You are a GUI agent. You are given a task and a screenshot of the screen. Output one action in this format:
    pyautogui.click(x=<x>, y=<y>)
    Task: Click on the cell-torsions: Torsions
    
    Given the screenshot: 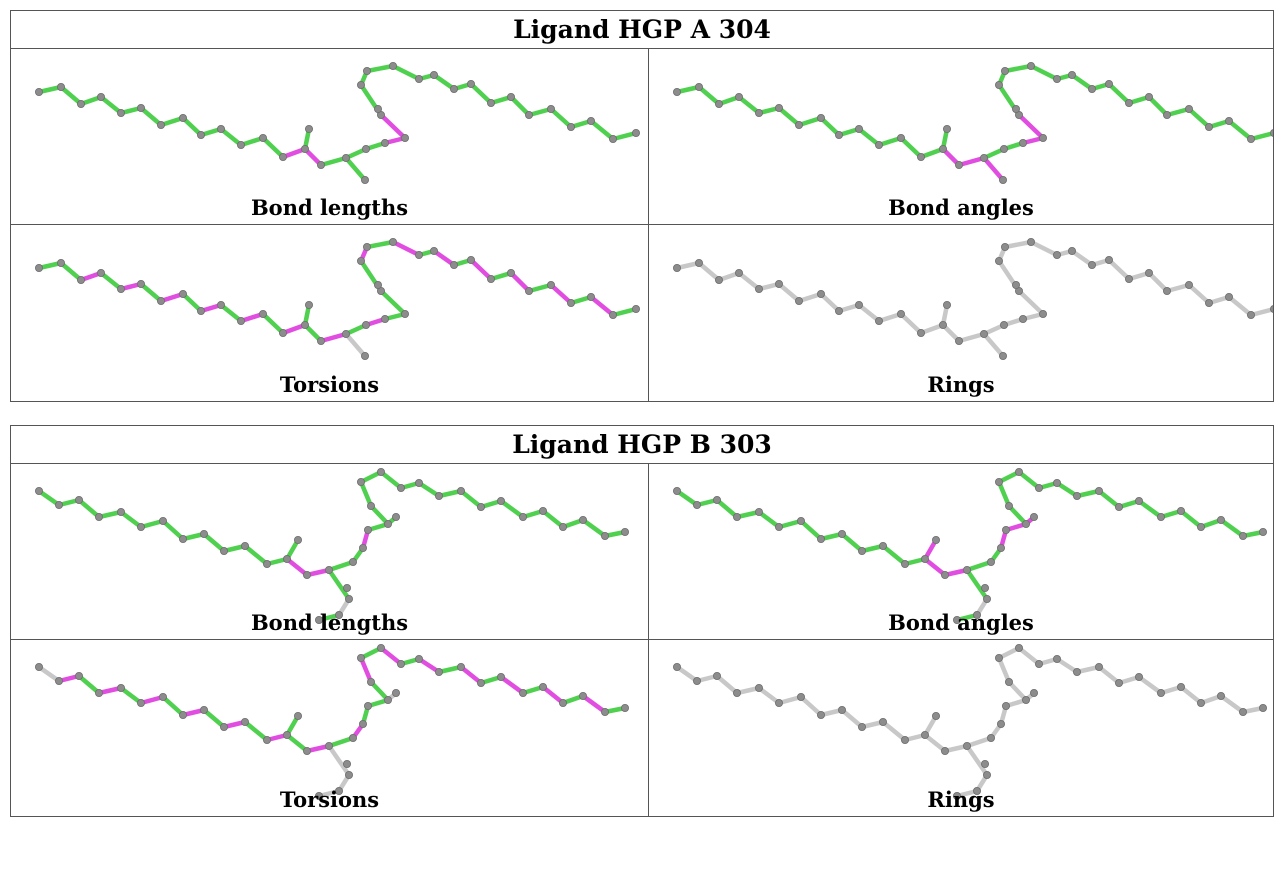 What is the action you would take?
    pyautogui.click(x=330, y=728)
    